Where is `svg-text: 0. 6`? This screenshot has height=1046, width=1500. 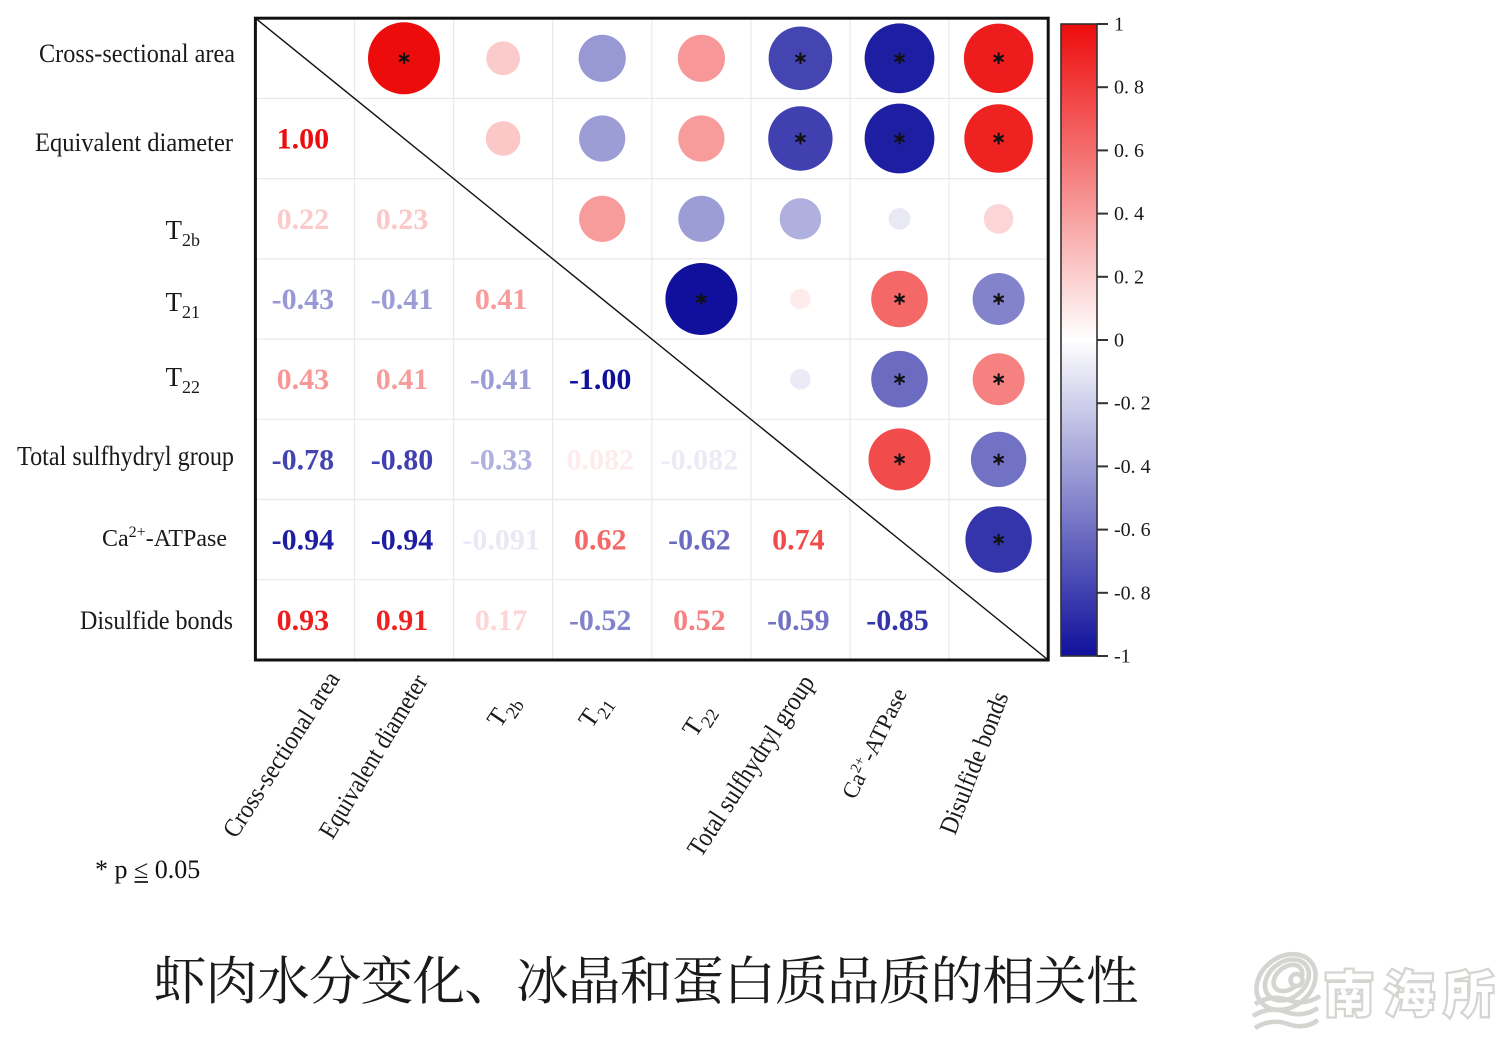
svg-text: 0. 6 is located at coordinates (1129, 151).